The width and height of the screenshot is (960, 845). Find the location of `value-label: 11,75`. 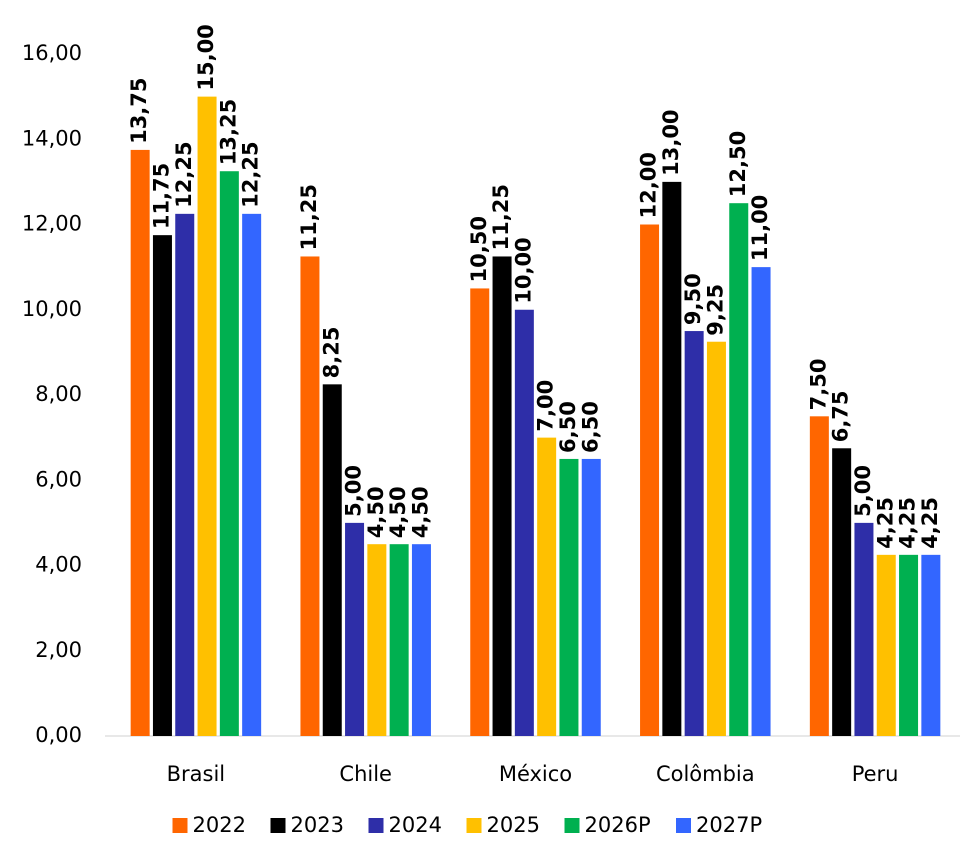

value-label: 11,75 is located at coordinates (161, 196).